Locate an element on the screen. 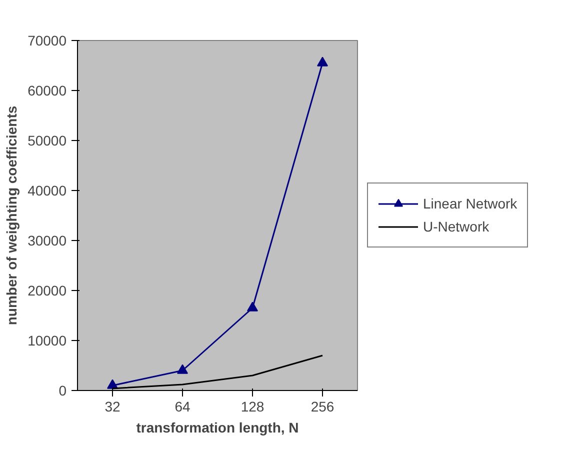 This screenshot has height=475, width=587. legend-label: Linear Network is located at coordinates (470, 204).